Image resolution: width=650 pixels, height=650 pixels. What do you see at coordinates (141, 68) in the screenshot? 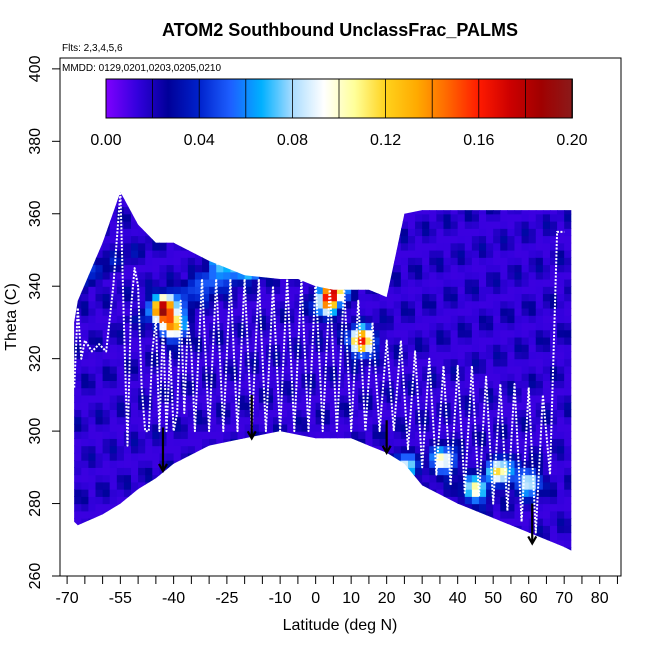
I see `dates-annotation: MMDD: 0129,0201,0203,0205,0210` at bounding box center [141, 68].